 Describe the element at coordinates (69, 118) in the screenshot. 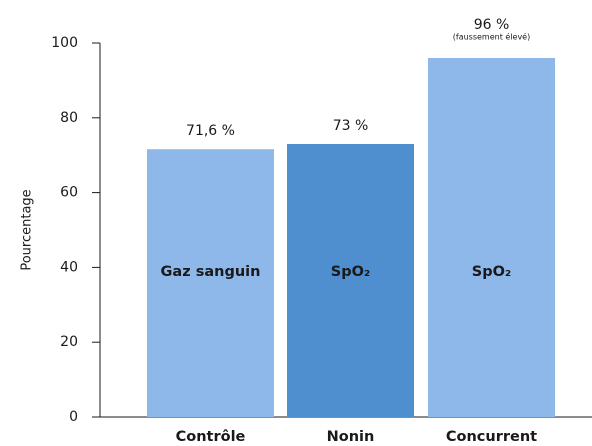

I see `y-tick-label: 80` at that location.